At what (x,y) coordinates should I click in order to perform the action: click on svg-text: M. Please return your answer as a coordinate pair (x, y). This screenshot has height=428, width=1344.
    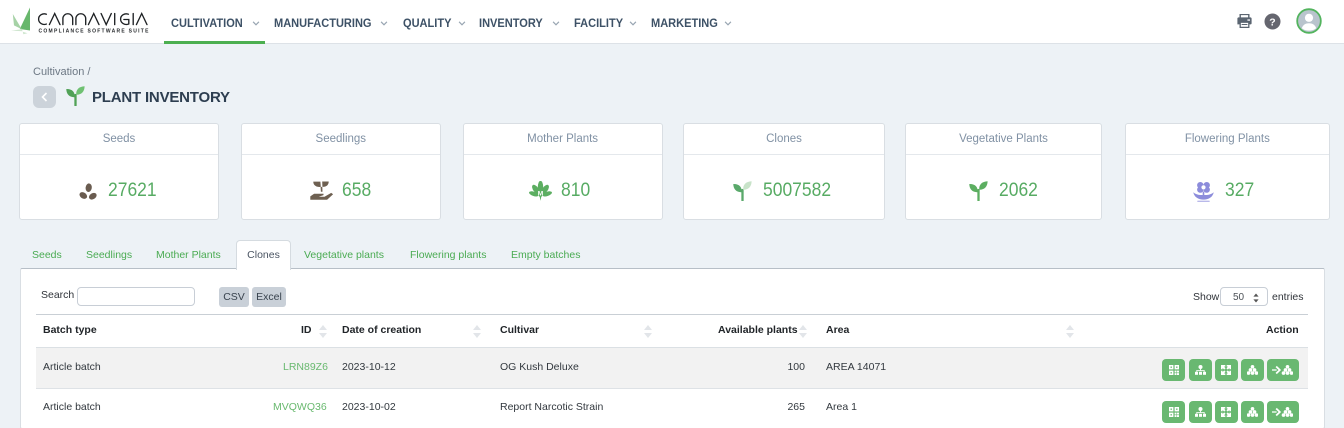
    Looking at the image, I should click on (540, 194).